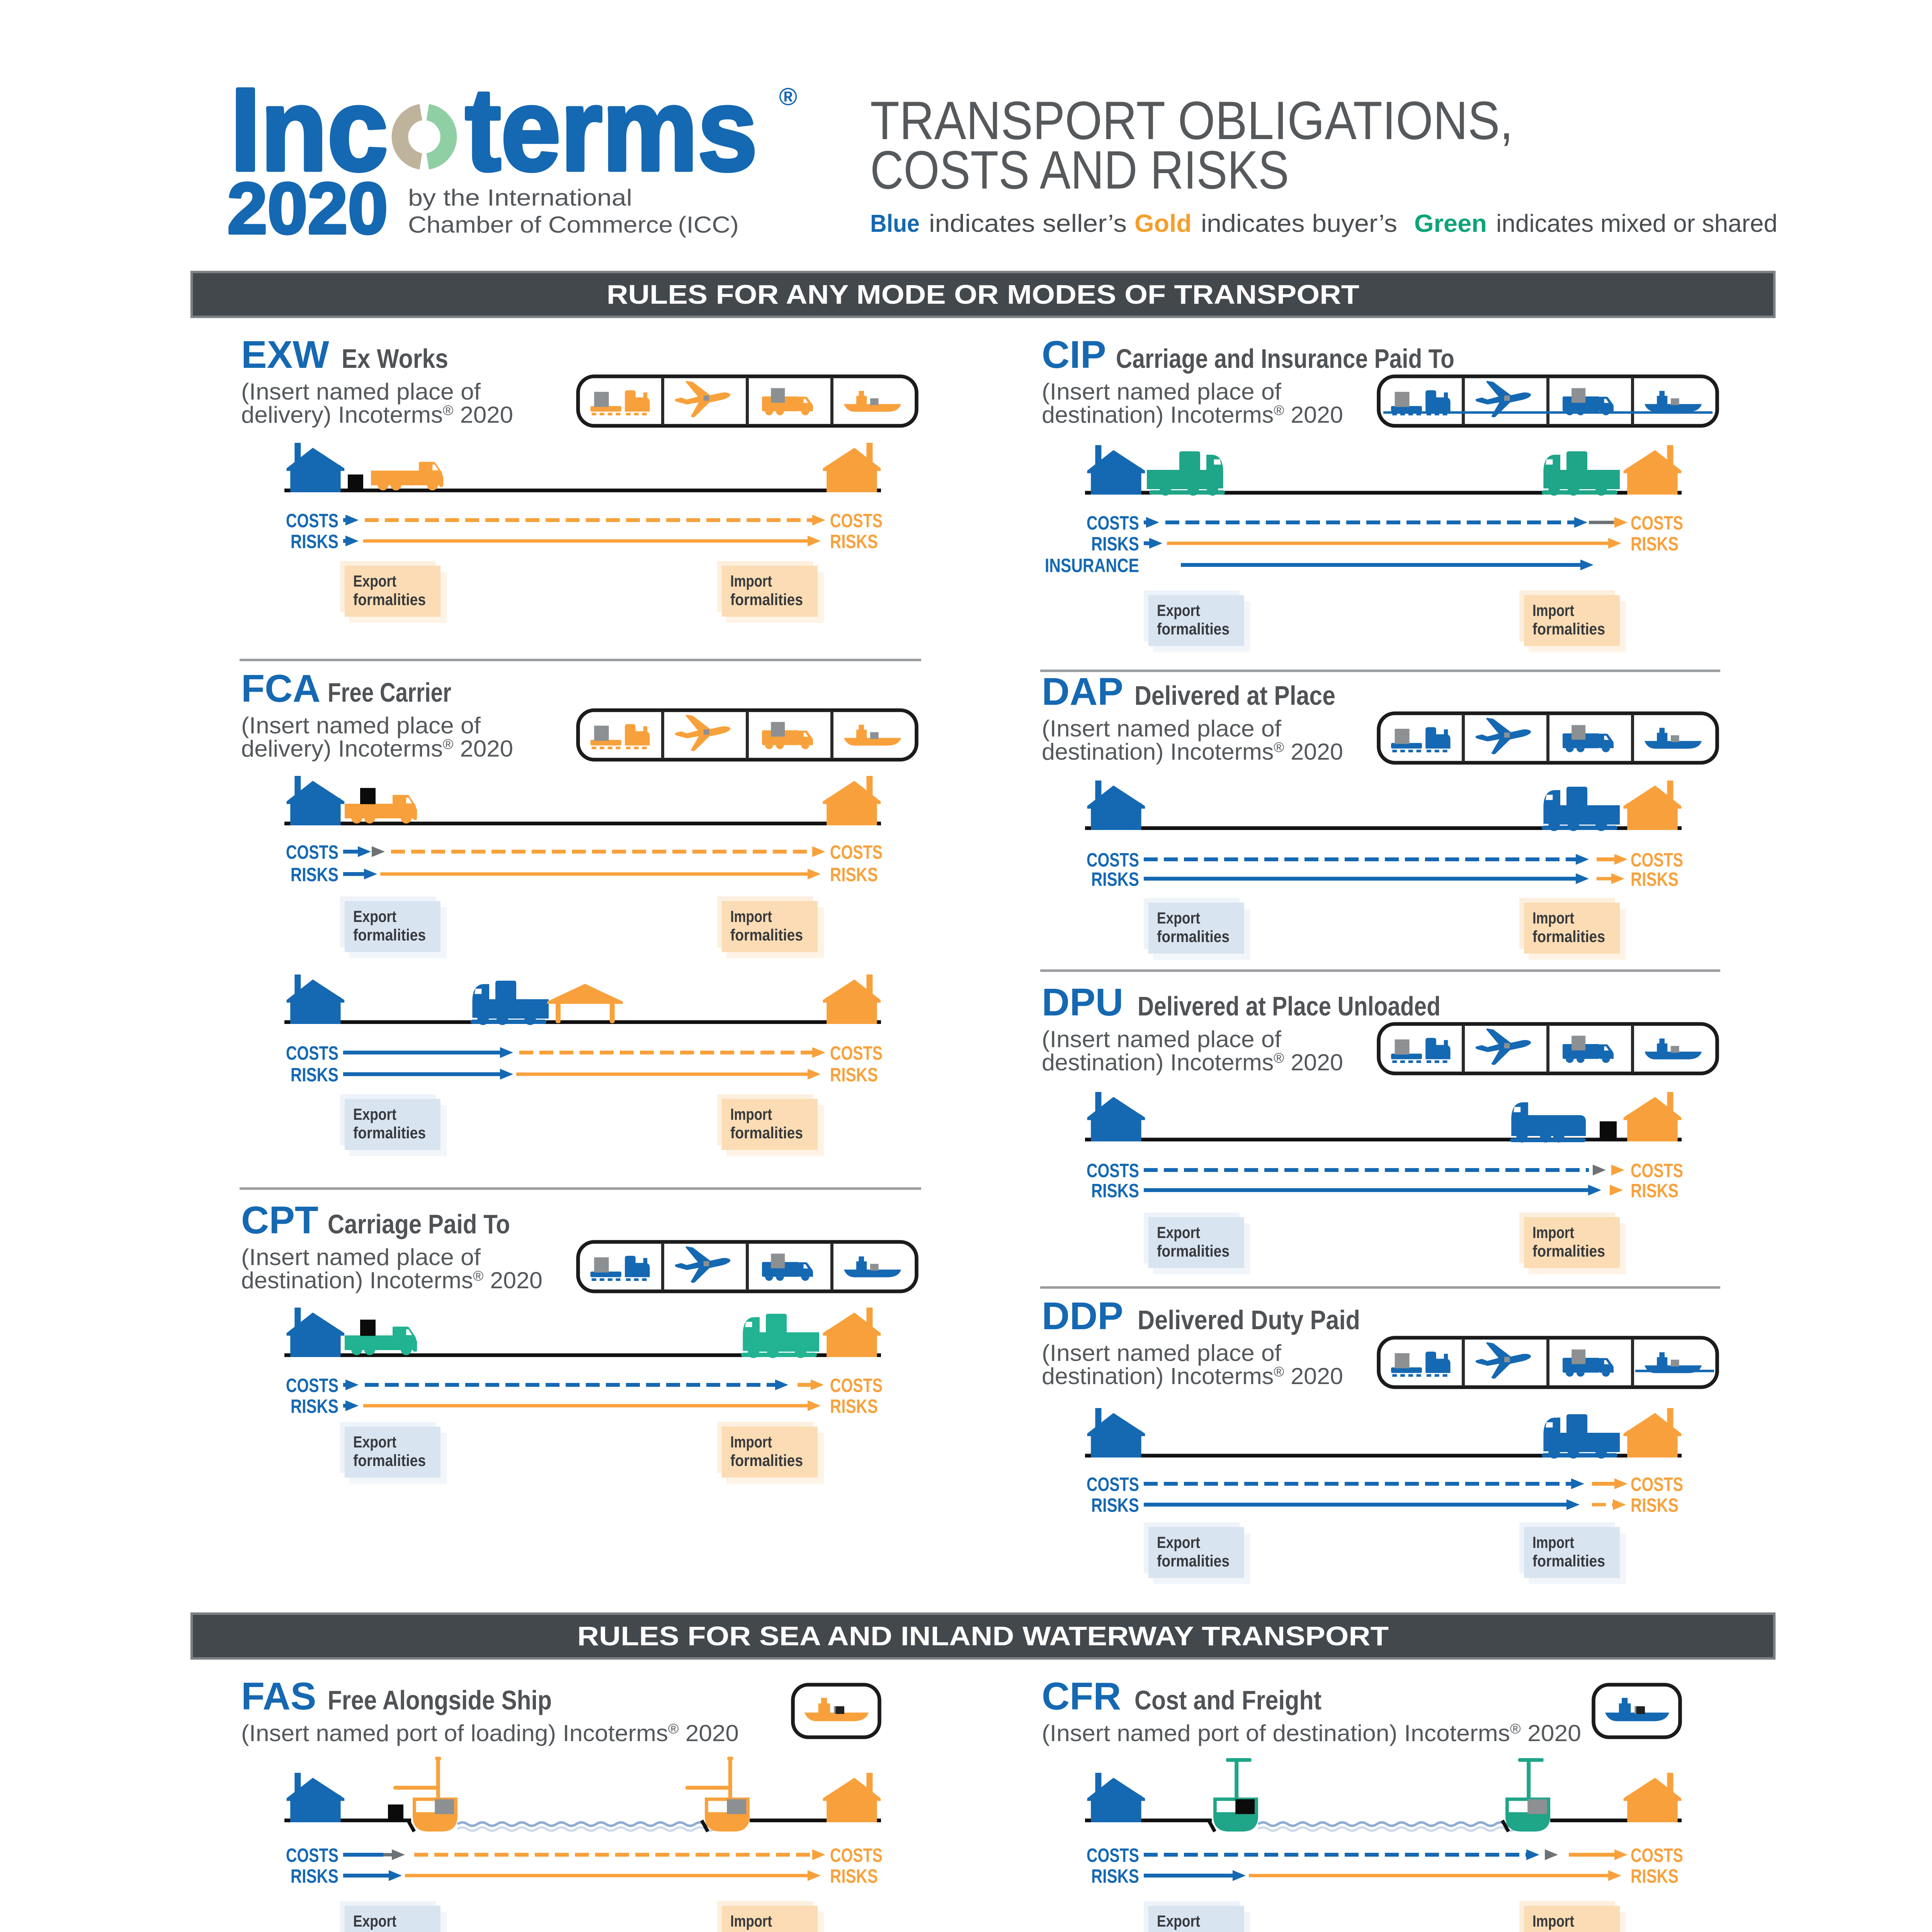 The width and height of the screenshot is (1932, 1932). Describe the element at coordinates (611, 129) in the screenshot. I see `svg-text: terms` at that location.